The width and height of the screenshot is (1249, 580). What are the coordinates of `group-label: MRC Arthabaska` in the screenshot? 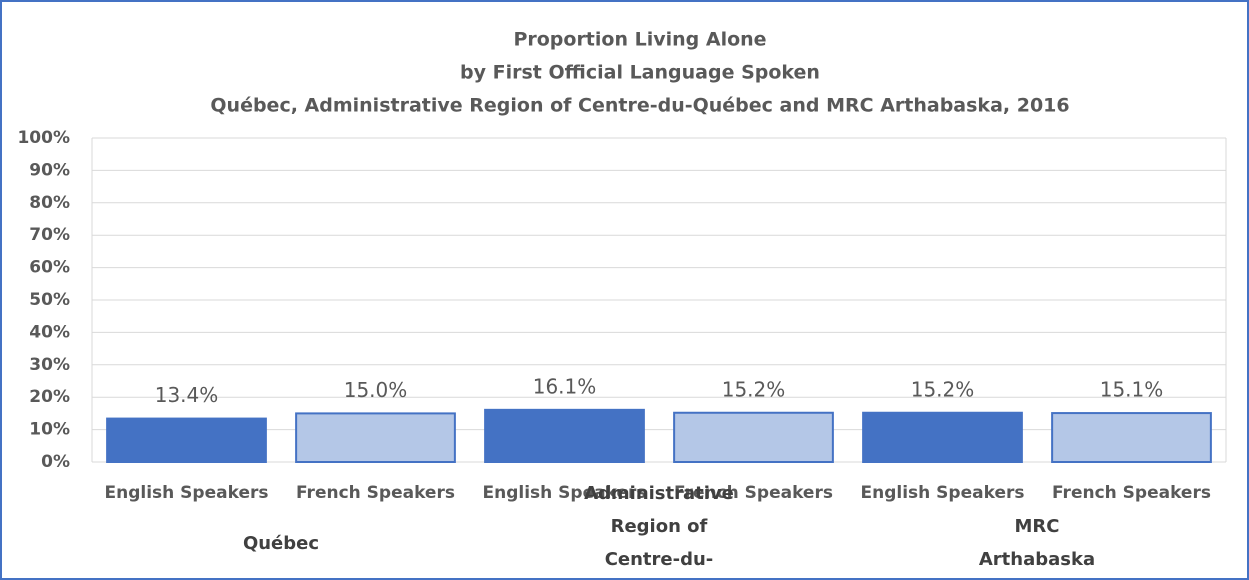 It's located at (1037, 543).